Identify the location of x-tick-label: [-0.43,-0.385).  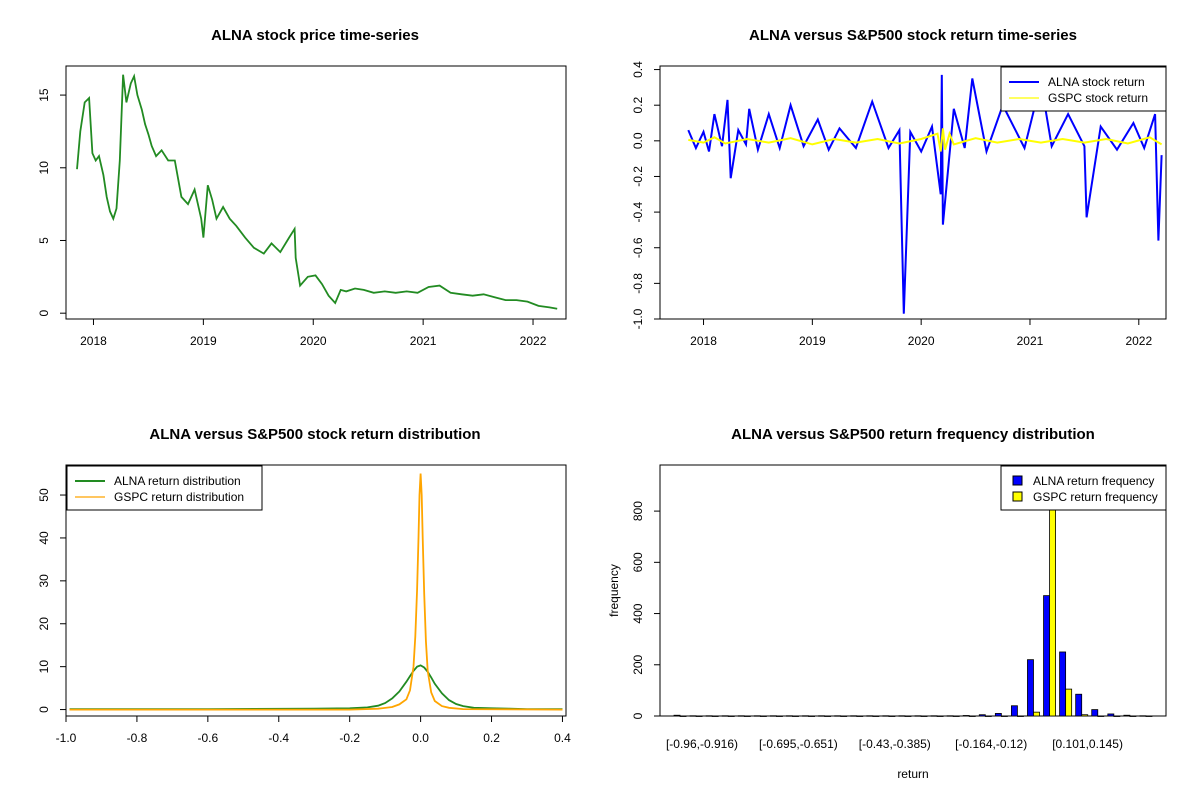
(895, 744).